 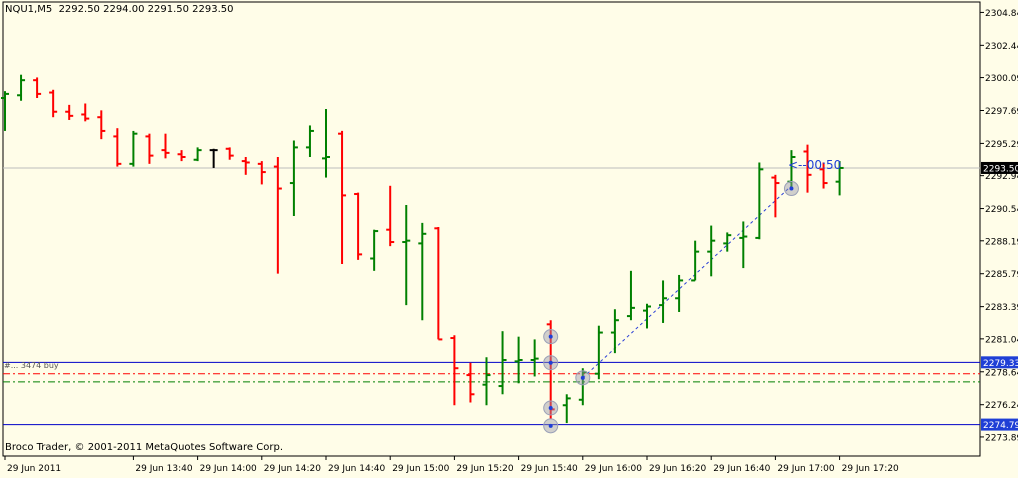 What do you see at coordinates (34, 469) in the screenshot?
I see `x-tick-label: 29 Jun 2011` at bounding box center [34, 469].